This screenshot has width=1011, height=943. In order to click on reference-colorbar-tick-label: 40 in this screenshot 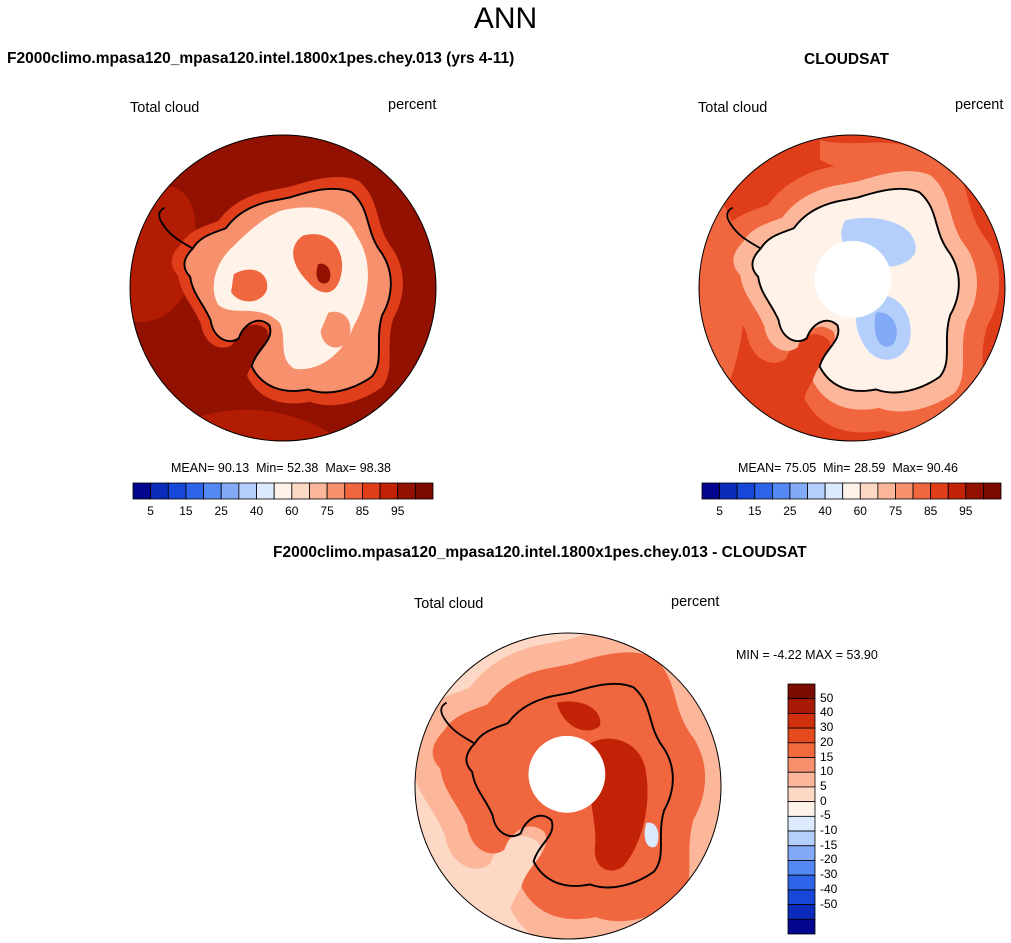, I will do `click(825, 511)`.